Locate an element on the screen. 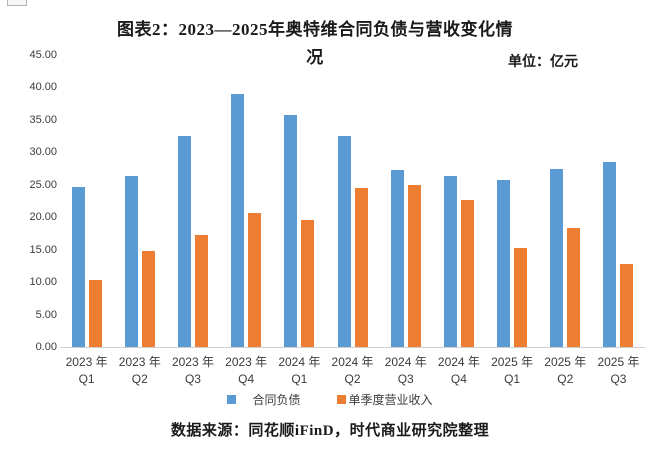  chart-title-line1: 图表2：2023—2025年奥特维合同负债与营收变化情 is located at coordinates (315, 29).